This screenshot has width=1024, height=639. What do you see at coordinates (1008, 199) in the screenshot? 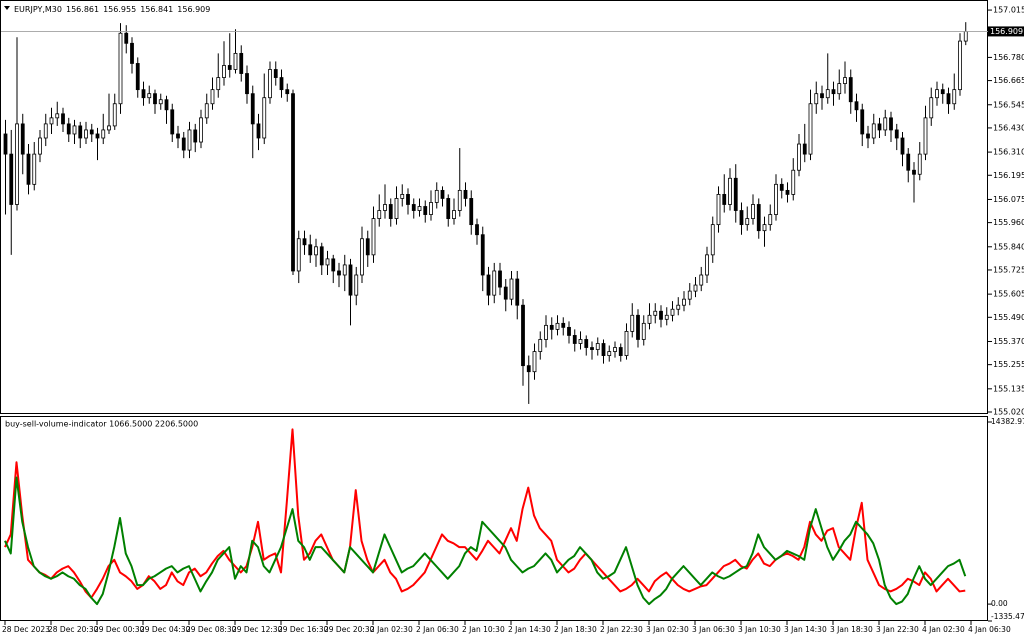
I see `y-tick-label: 156.075` at bounding box center [1008, 199].